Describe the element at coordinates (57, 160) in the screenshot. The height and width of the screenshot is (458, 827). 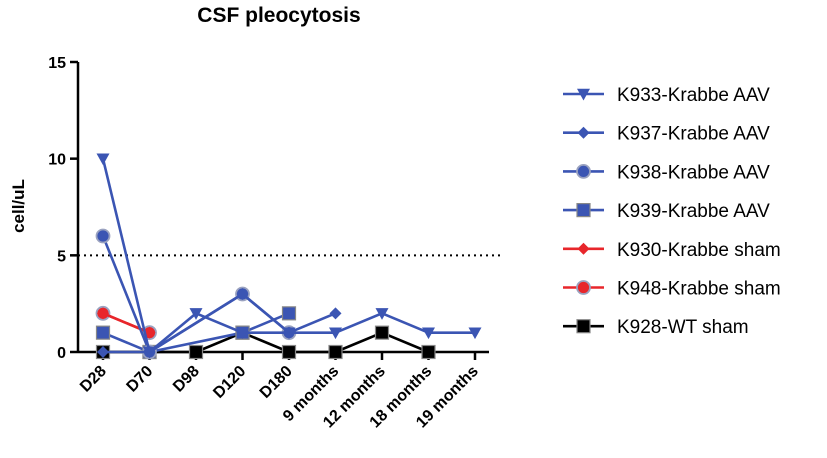
I see `y-tick-label: 10` at that location.